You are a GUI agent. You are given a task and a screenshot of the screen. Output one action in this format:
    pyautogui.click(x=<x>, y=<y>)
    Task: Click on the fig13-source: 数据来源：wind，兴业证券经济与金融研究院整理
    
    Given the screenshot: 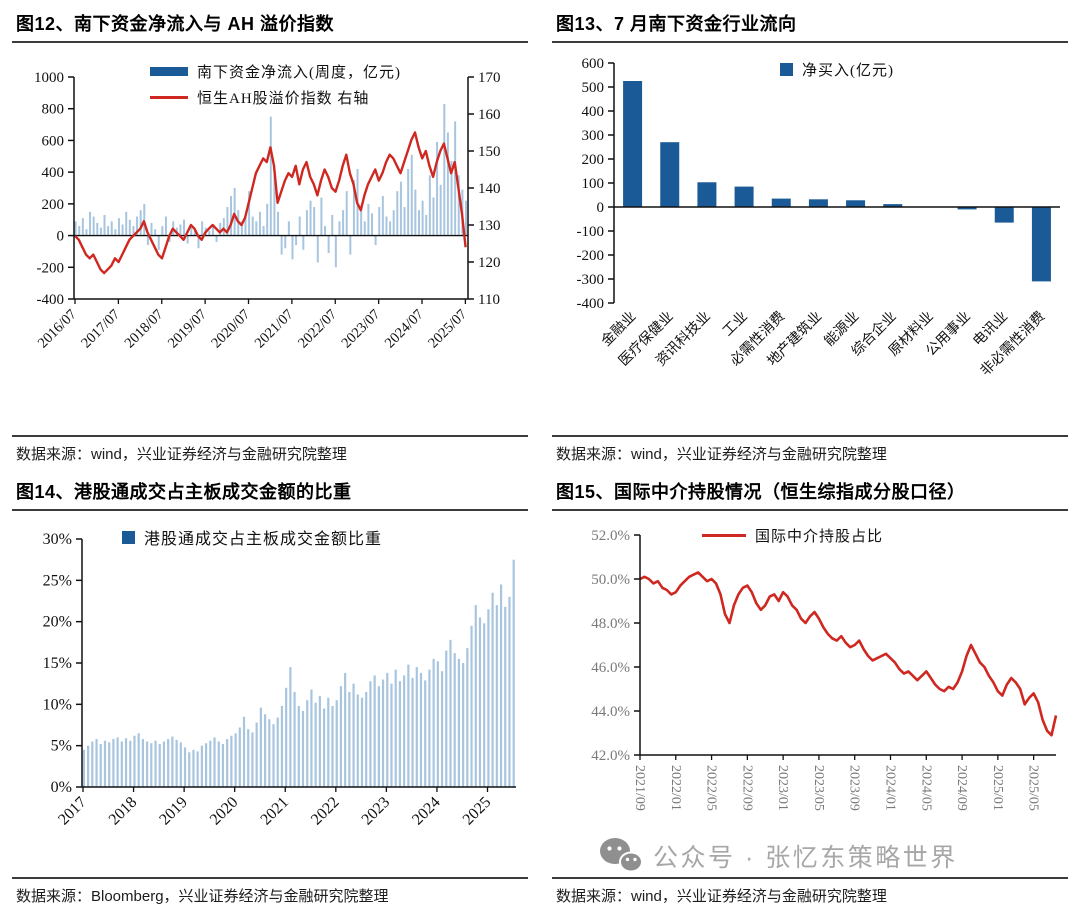 What is the action you would take?
    pyautogui.click(x=721, y=454)
    